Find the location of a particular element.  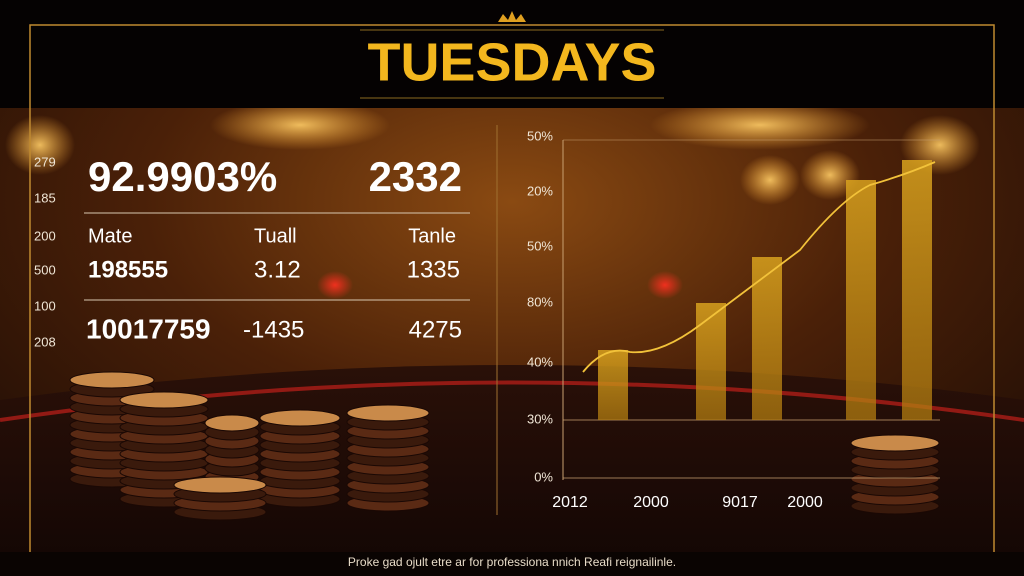

trend-line is located at coordinates (759, 267).